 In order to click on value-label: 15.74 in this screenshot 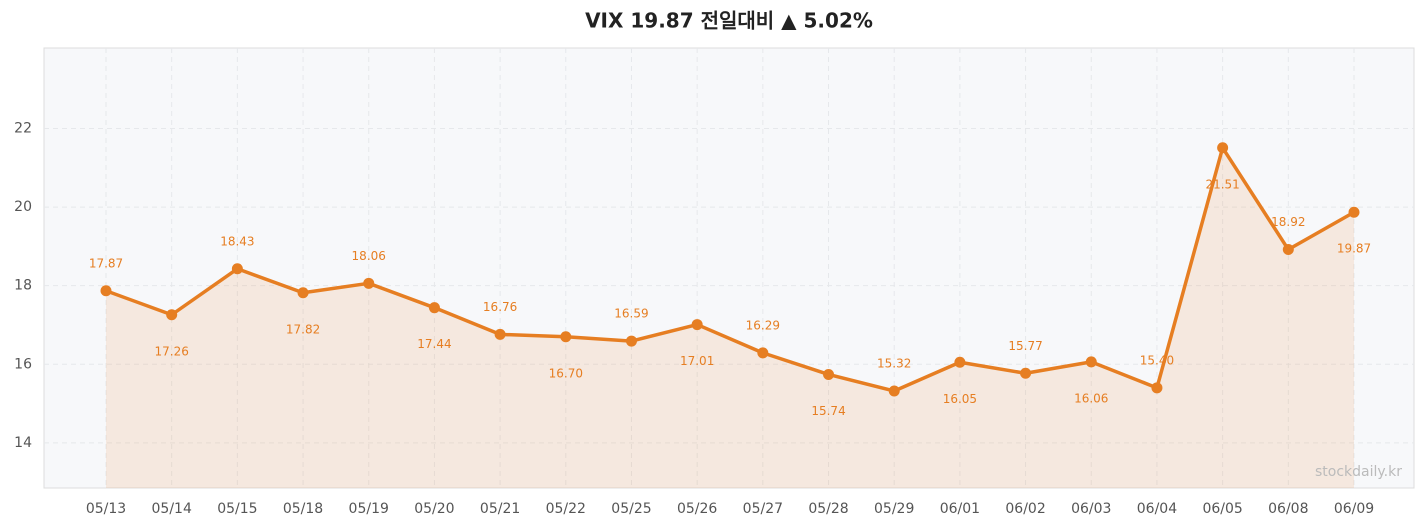, I will do `click(828, 411)`.